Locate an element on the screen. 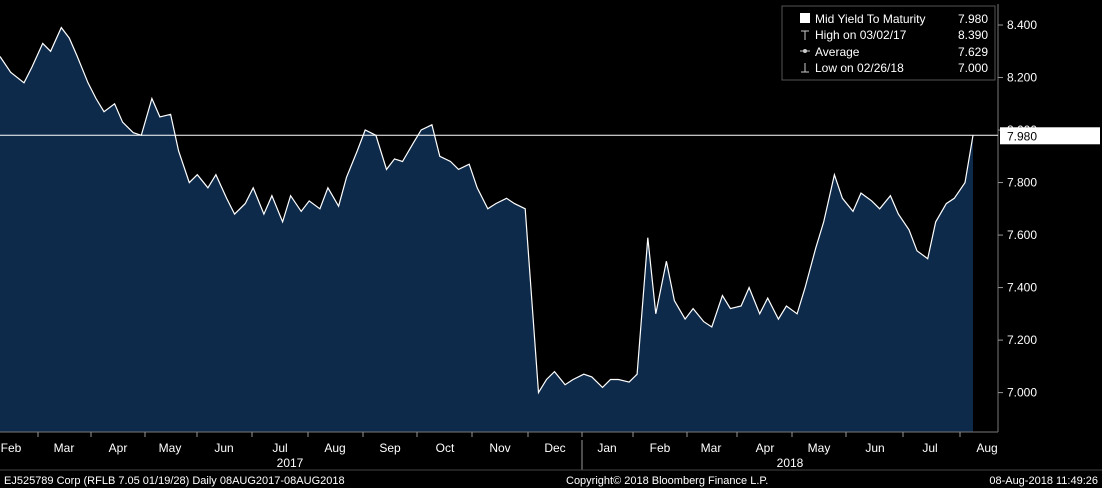  x-tick-label: Dec is located at coordinates (554, 448).